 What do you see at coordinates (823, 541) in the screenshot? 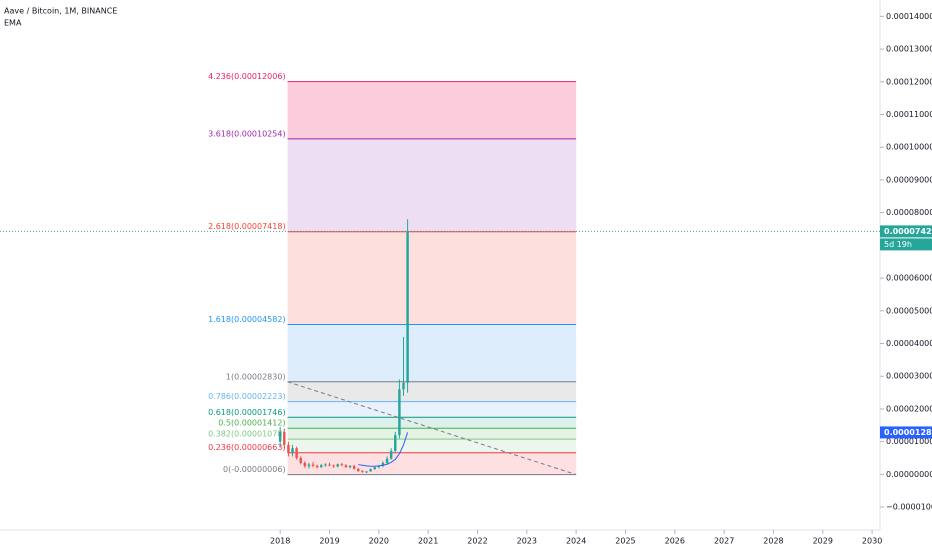
I see `x-tick-label: 2029` at bounding box center [823, 541].